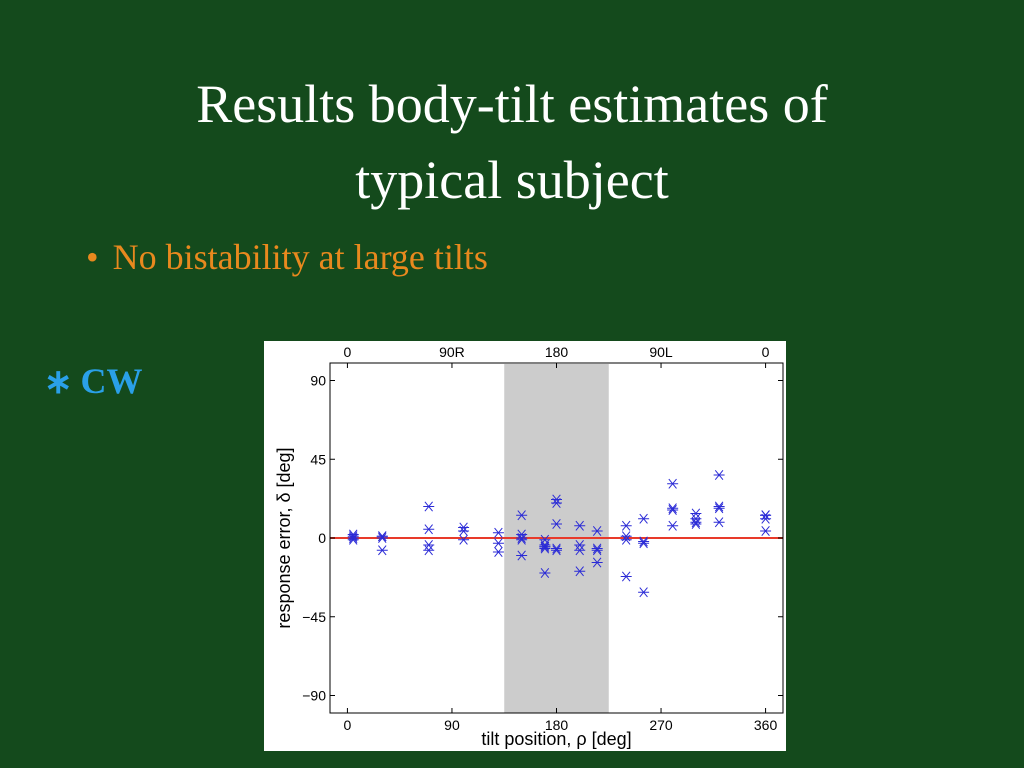  What do you see at coordinates (556, 739) in the screenshot?
I see `x-axis-label: tilt position, ρ [deg]` at bounding box center [556, 739].